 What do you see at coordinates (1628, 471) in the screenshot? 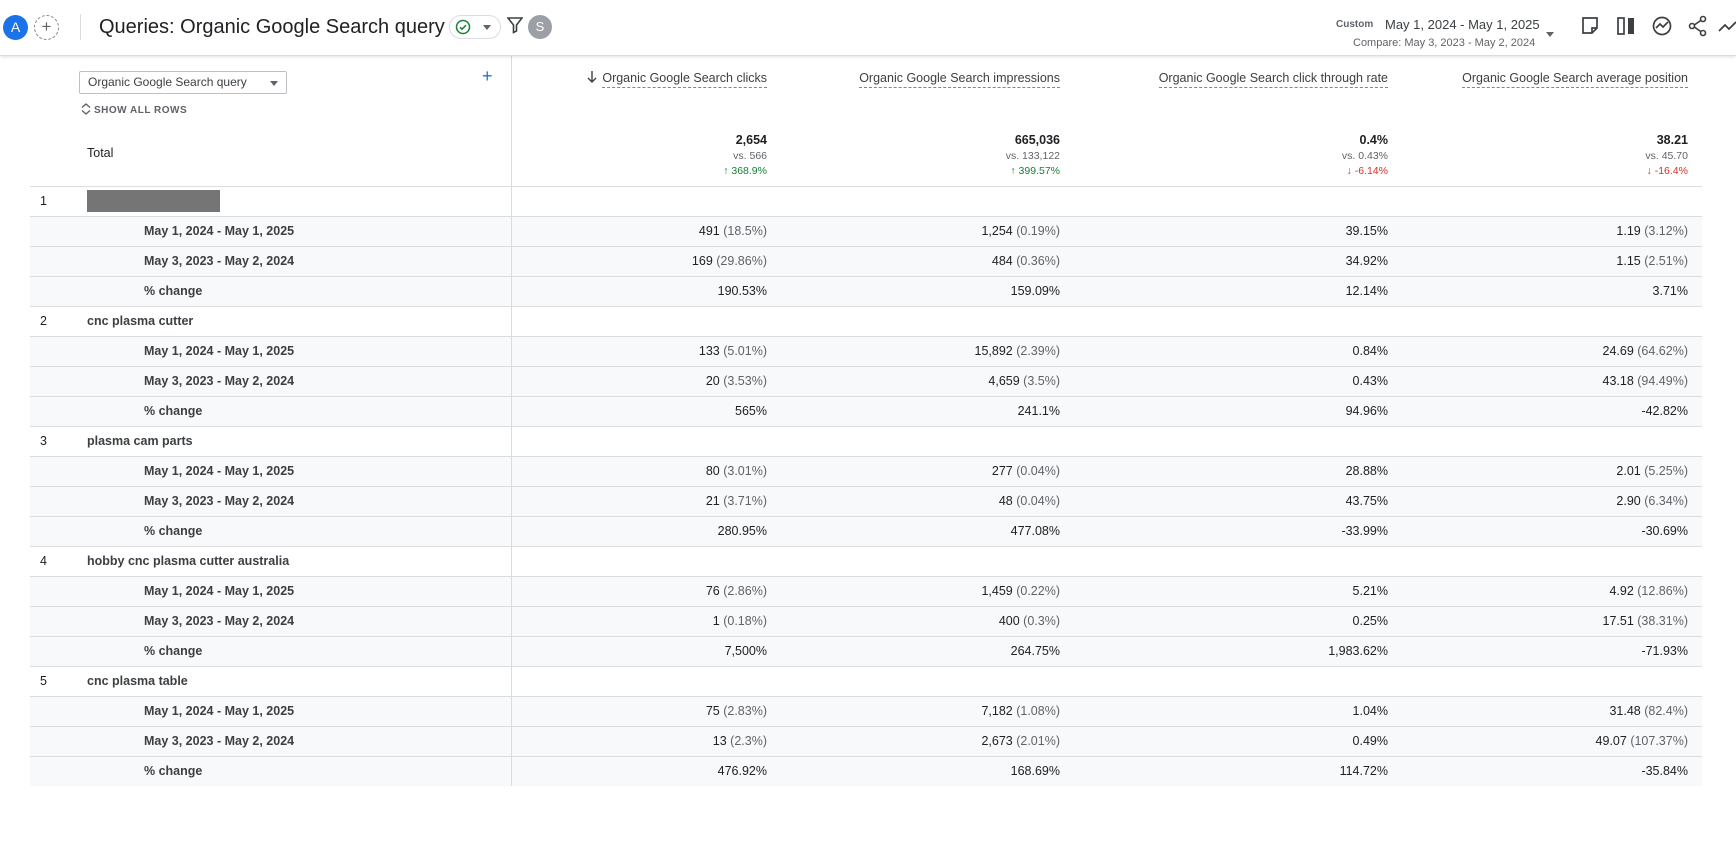
I see `metric-value: 2.01` at bounding box center [1628, 471].